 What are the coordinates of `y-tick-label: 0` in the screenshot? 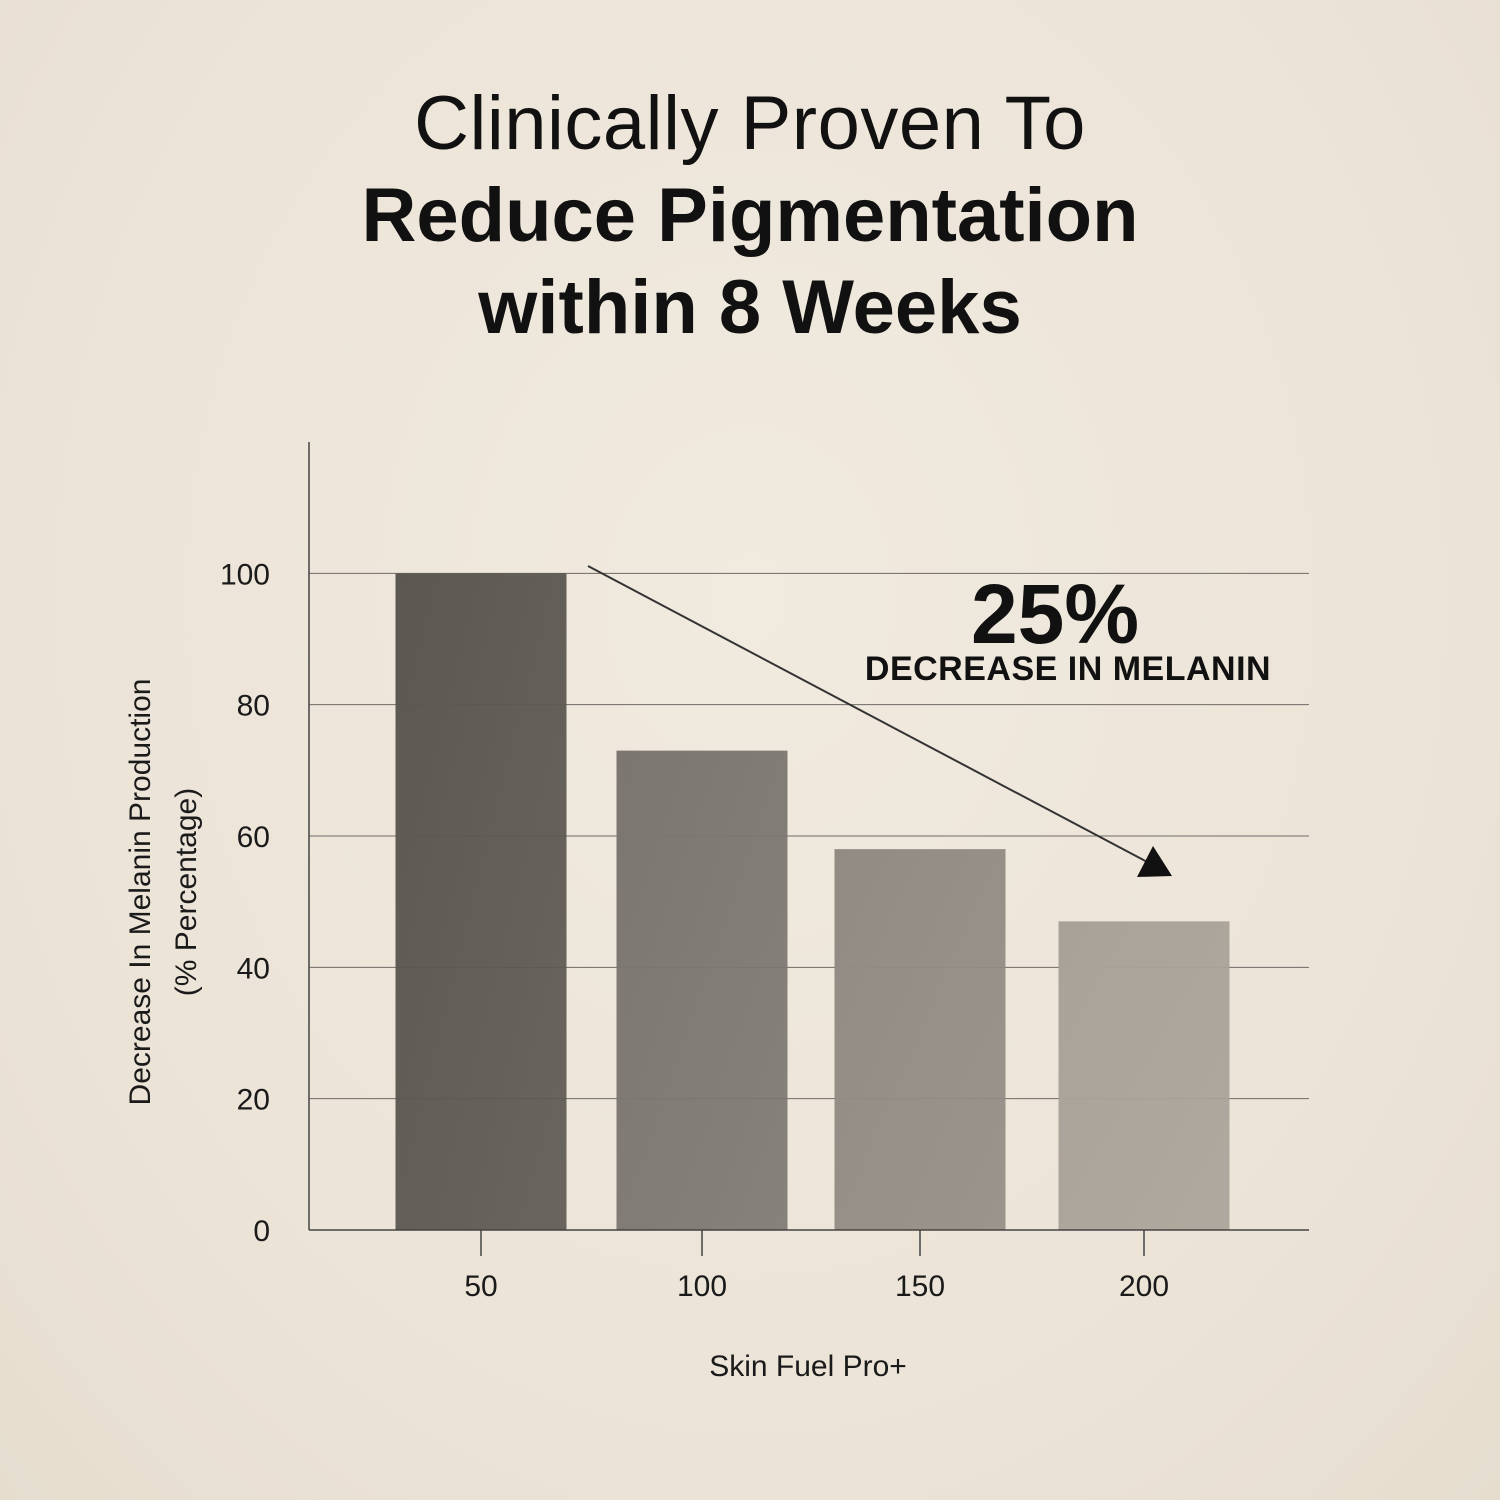 It's located at (261, 1231).